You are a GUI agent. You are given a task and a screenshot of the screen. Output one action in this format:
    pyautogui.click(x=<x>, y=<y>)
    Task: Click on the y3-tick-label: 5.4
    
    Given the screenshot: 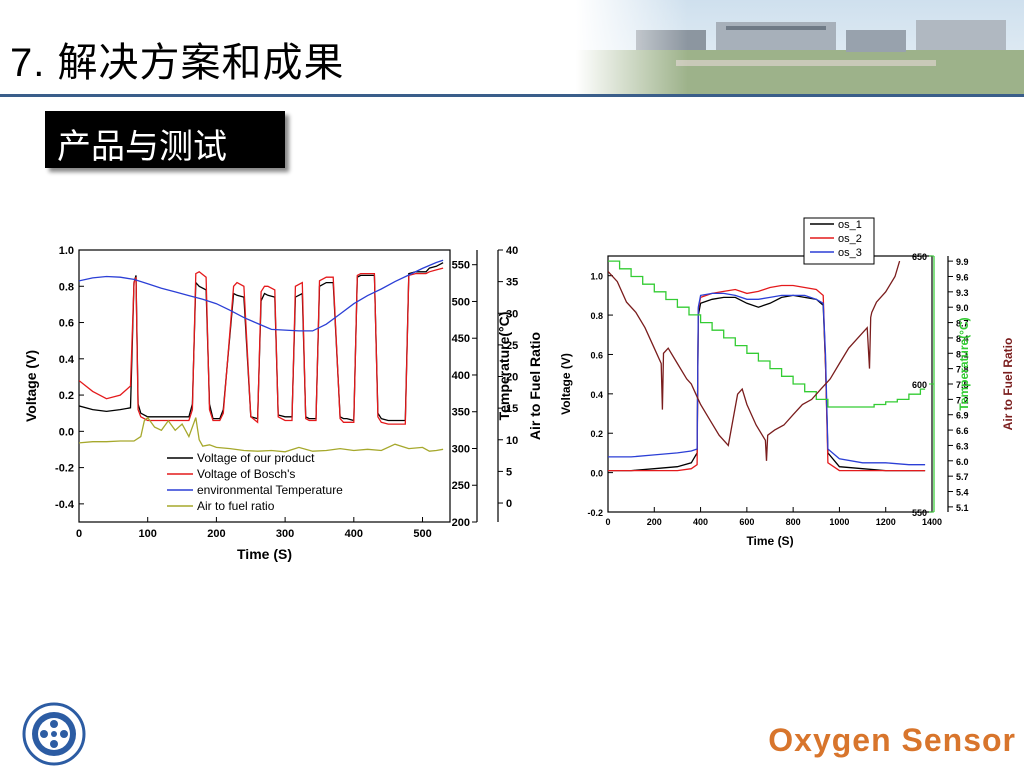 What is the action you would take?
    pyautogui.click(x=962, y=493)
    